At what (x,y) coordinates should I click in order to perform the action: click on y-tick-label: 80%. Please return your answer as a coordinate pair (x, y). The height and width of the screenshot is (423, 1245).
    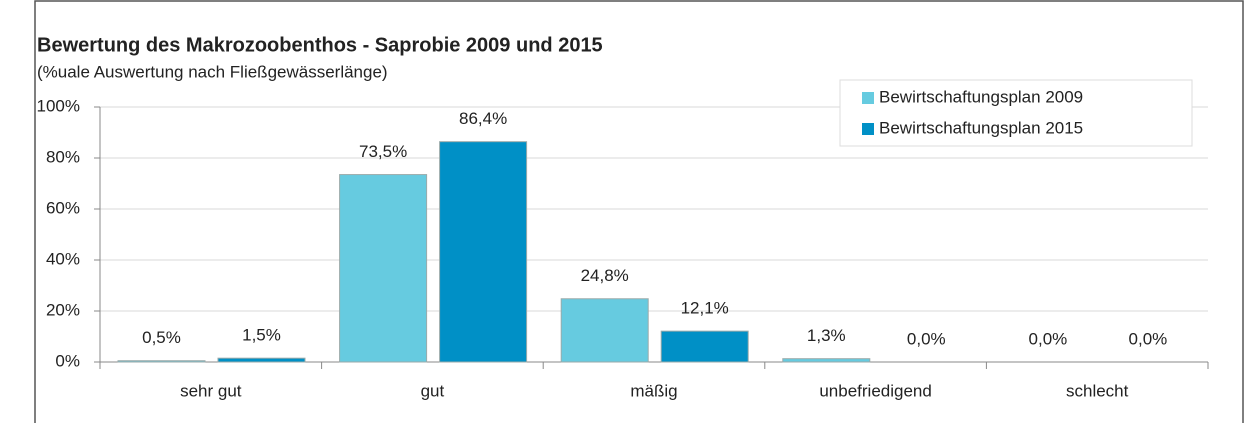
    Looking at the image, I should click on (63, 156).